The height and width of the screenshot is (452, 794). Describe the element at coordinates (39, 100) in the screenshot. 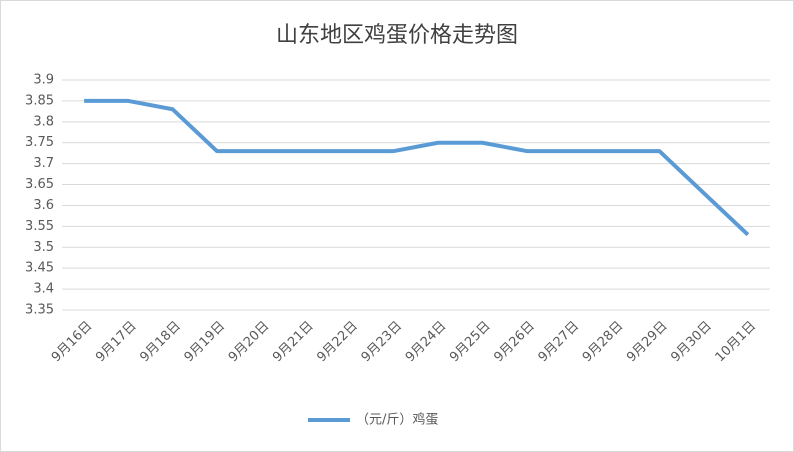

I see `y-tick-label: 3.85` at that location.